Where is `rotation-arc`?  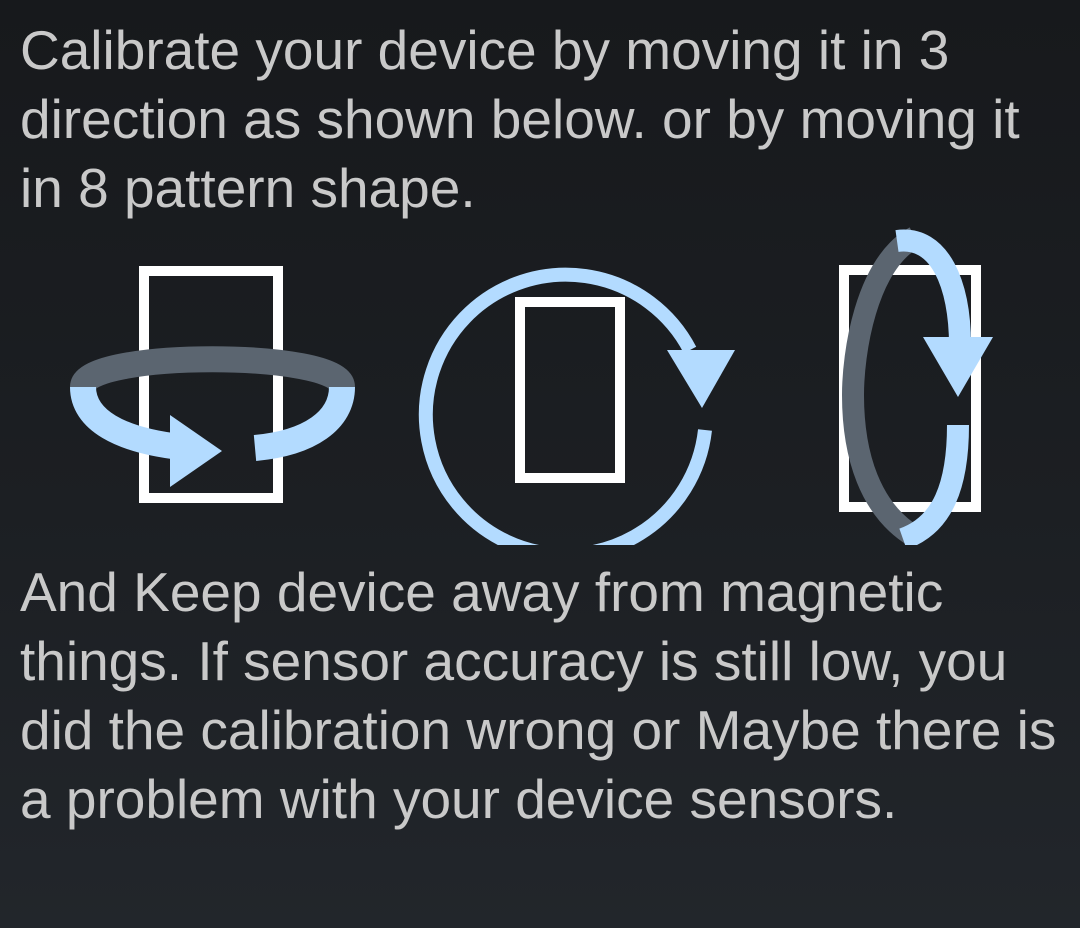
rotation-arc is located at coordinates (565, 406).